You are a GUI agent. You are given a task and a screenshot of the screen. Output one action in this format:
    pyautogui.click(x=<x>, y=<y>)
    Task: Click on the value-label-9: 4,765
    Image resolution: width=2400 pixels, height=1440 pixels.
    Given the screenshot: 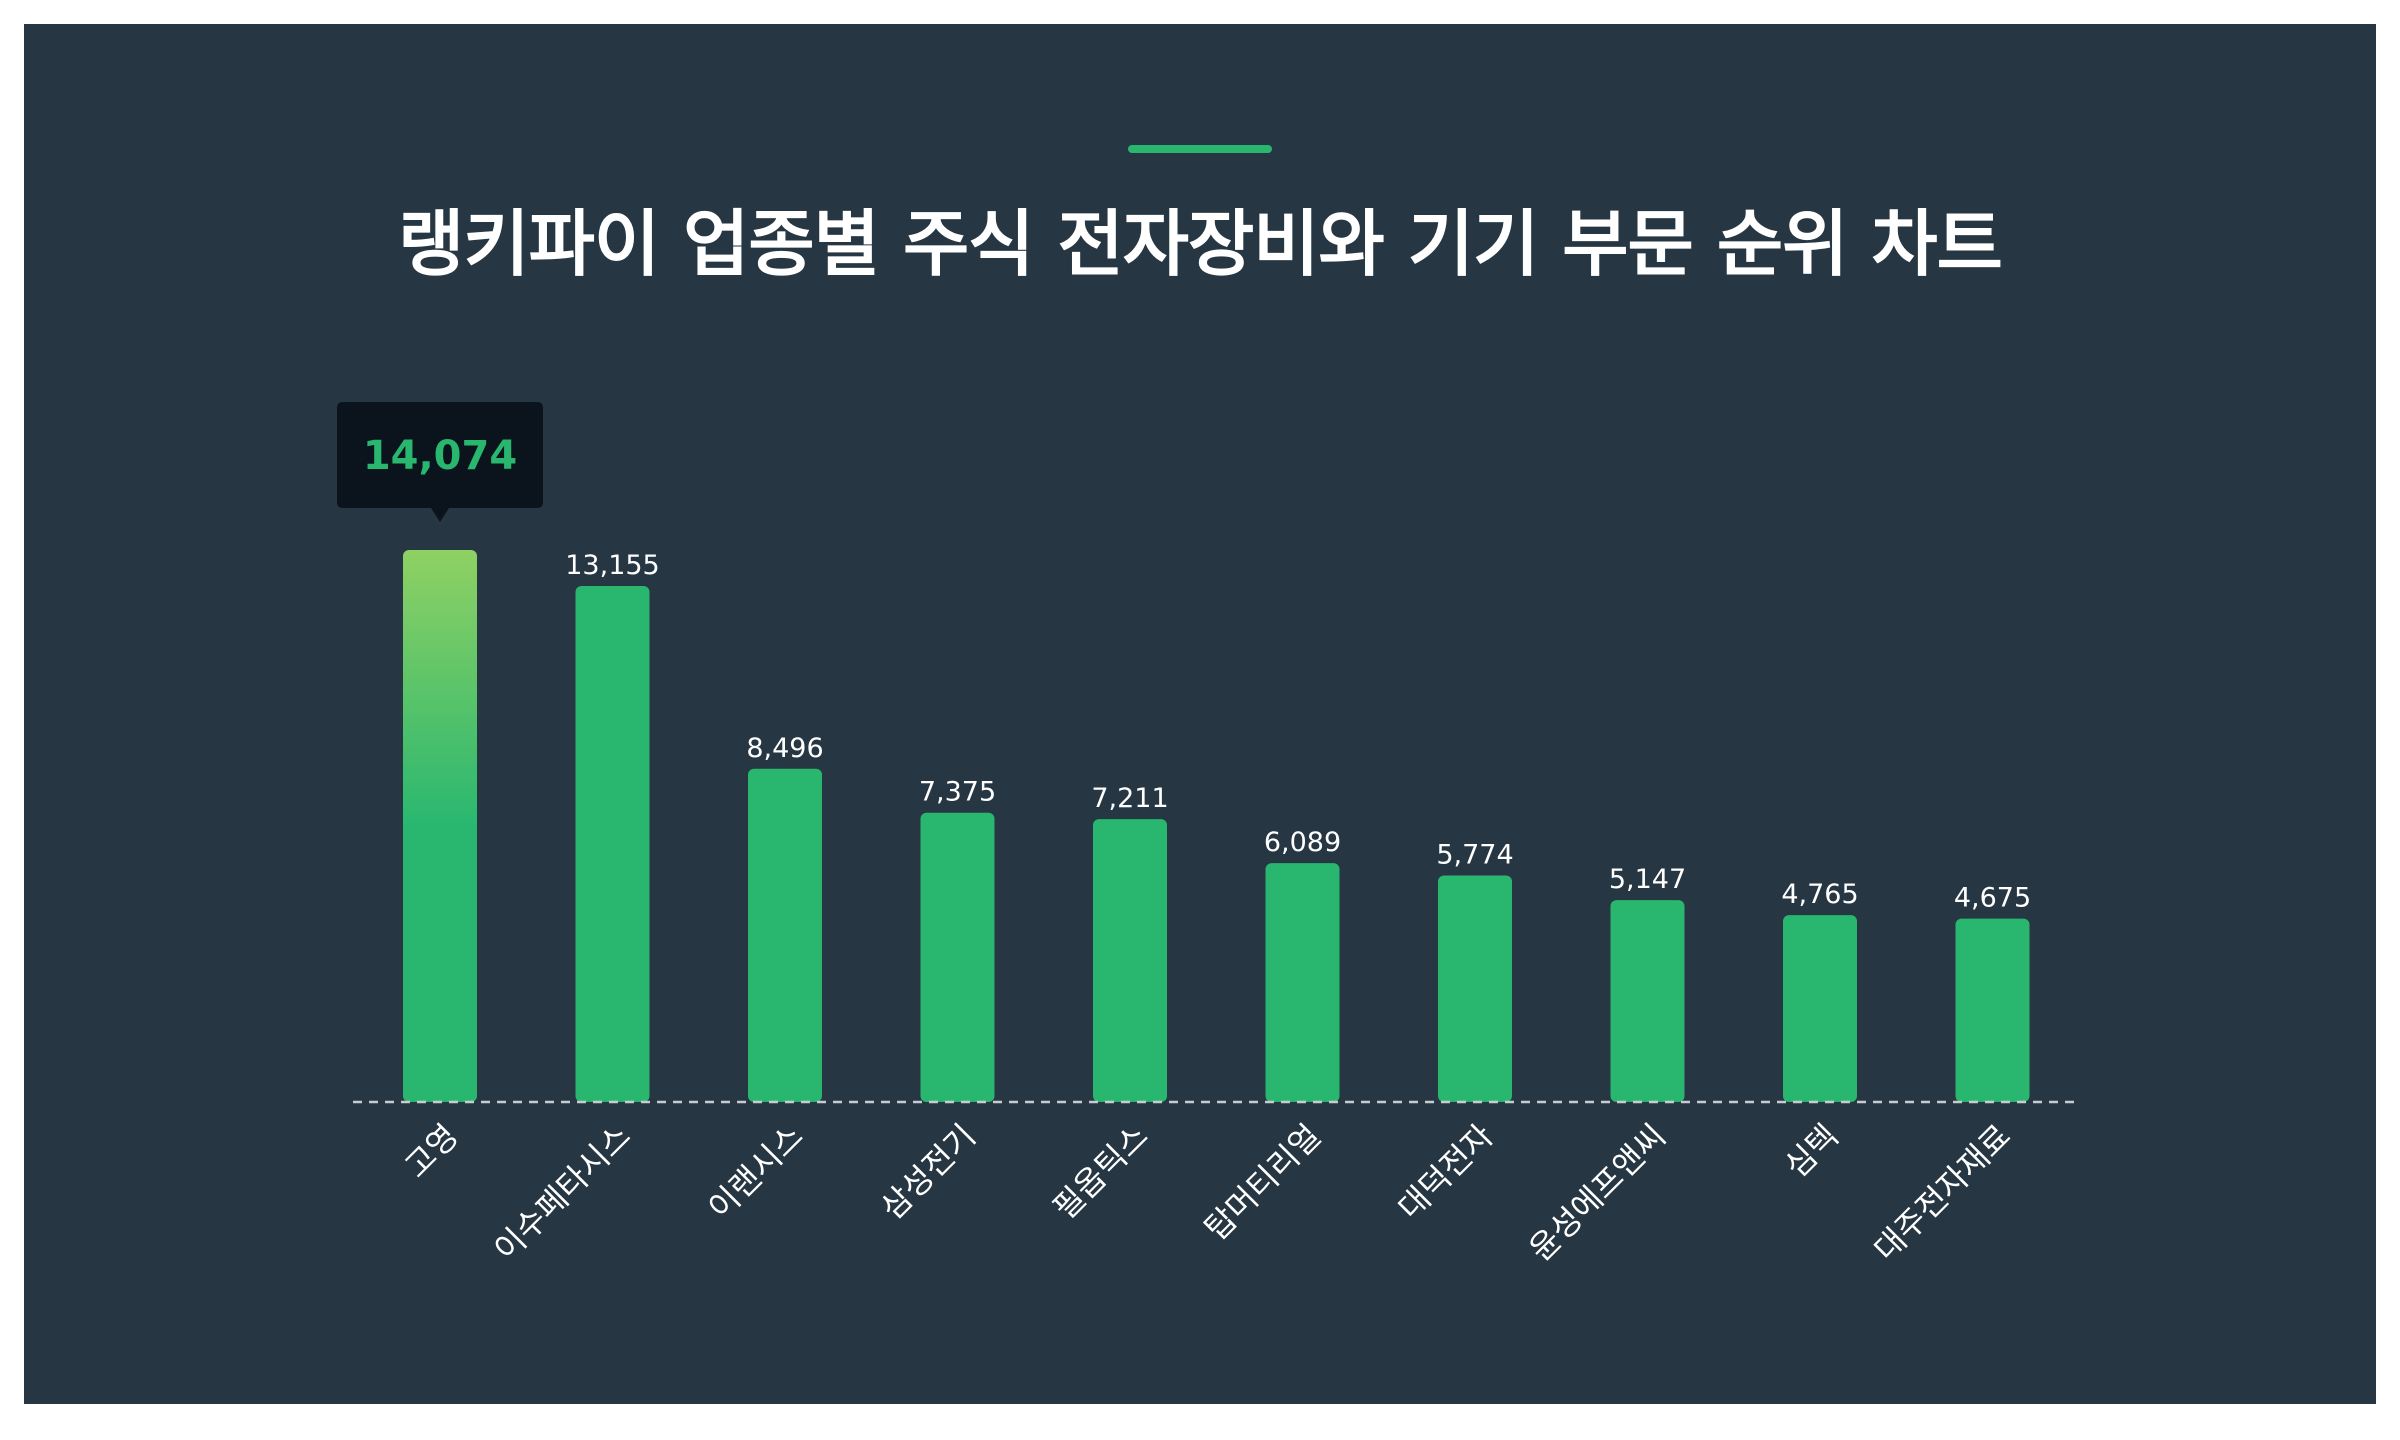 What is the action you would take?
    pyautogui.click(x=1819, y=894)
    